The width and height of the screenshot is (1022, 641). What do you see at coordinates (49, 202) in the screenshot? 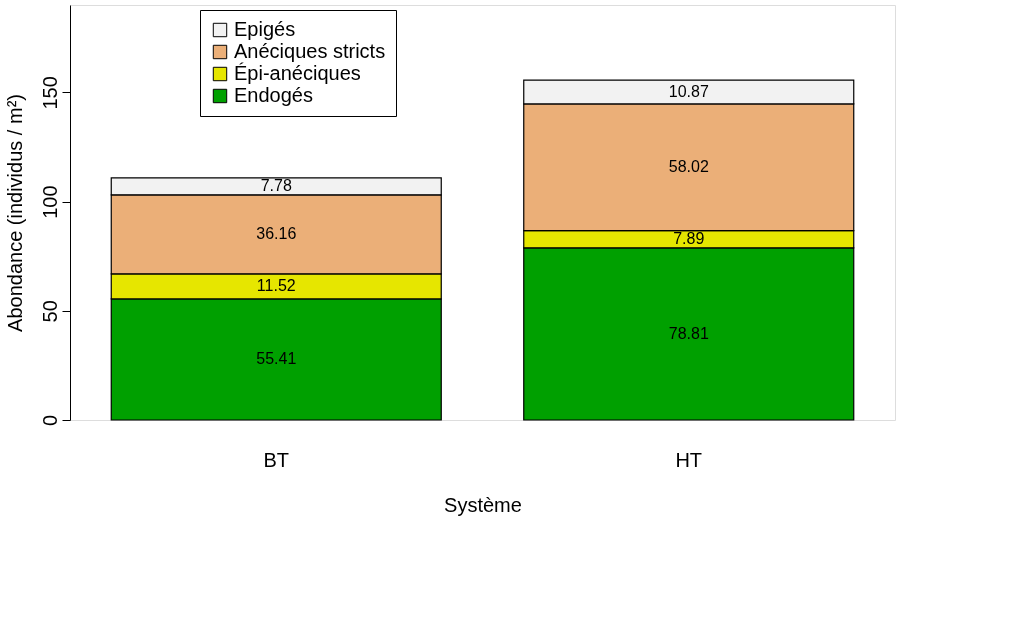
I see `y-tick-label: 100` at bounding box center [49, 202].